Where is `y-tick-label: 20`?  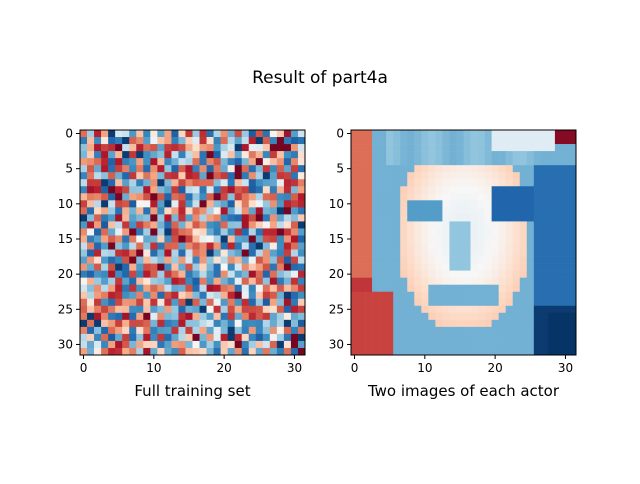 y-tick-label: 20 is located at coordinates (336, 274).